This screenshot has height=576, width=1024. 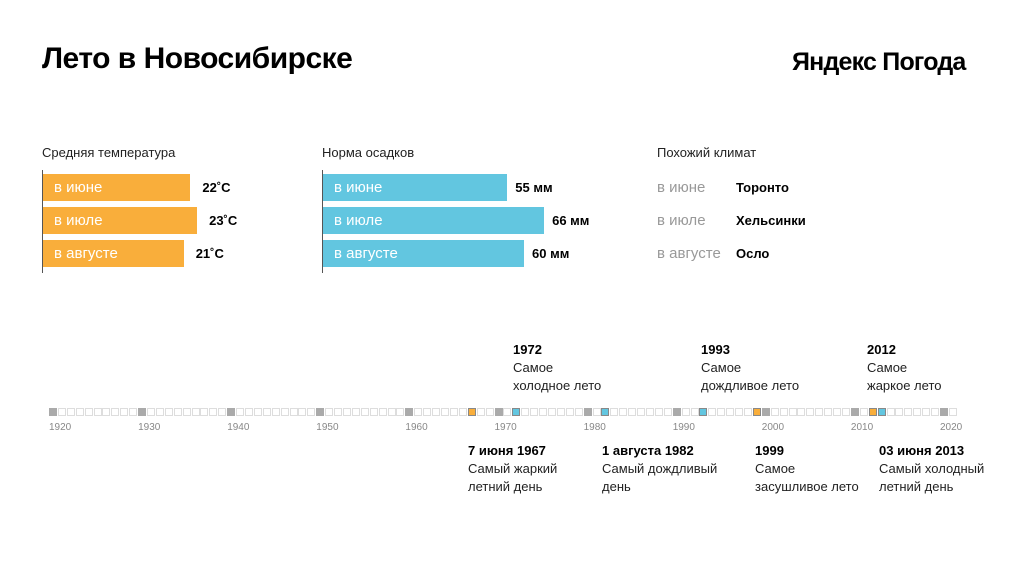 What do you see at coordinates (60, 427) in the screenshot?
I see `year-tick-label: 1920` at bounding box center [60, 427].